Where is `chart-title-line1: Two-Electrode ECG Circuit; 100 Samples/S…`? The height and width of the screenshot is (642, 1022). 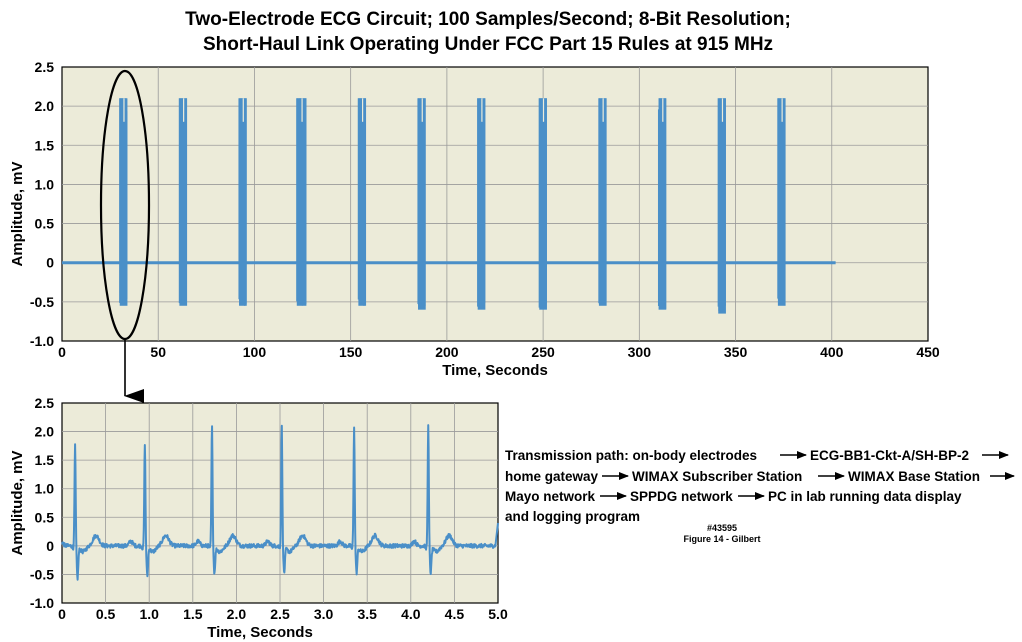
chart-title-line1: Two-Electrode ECG Circuit; 100 Samples/S… is located at coordinates (488, 19).